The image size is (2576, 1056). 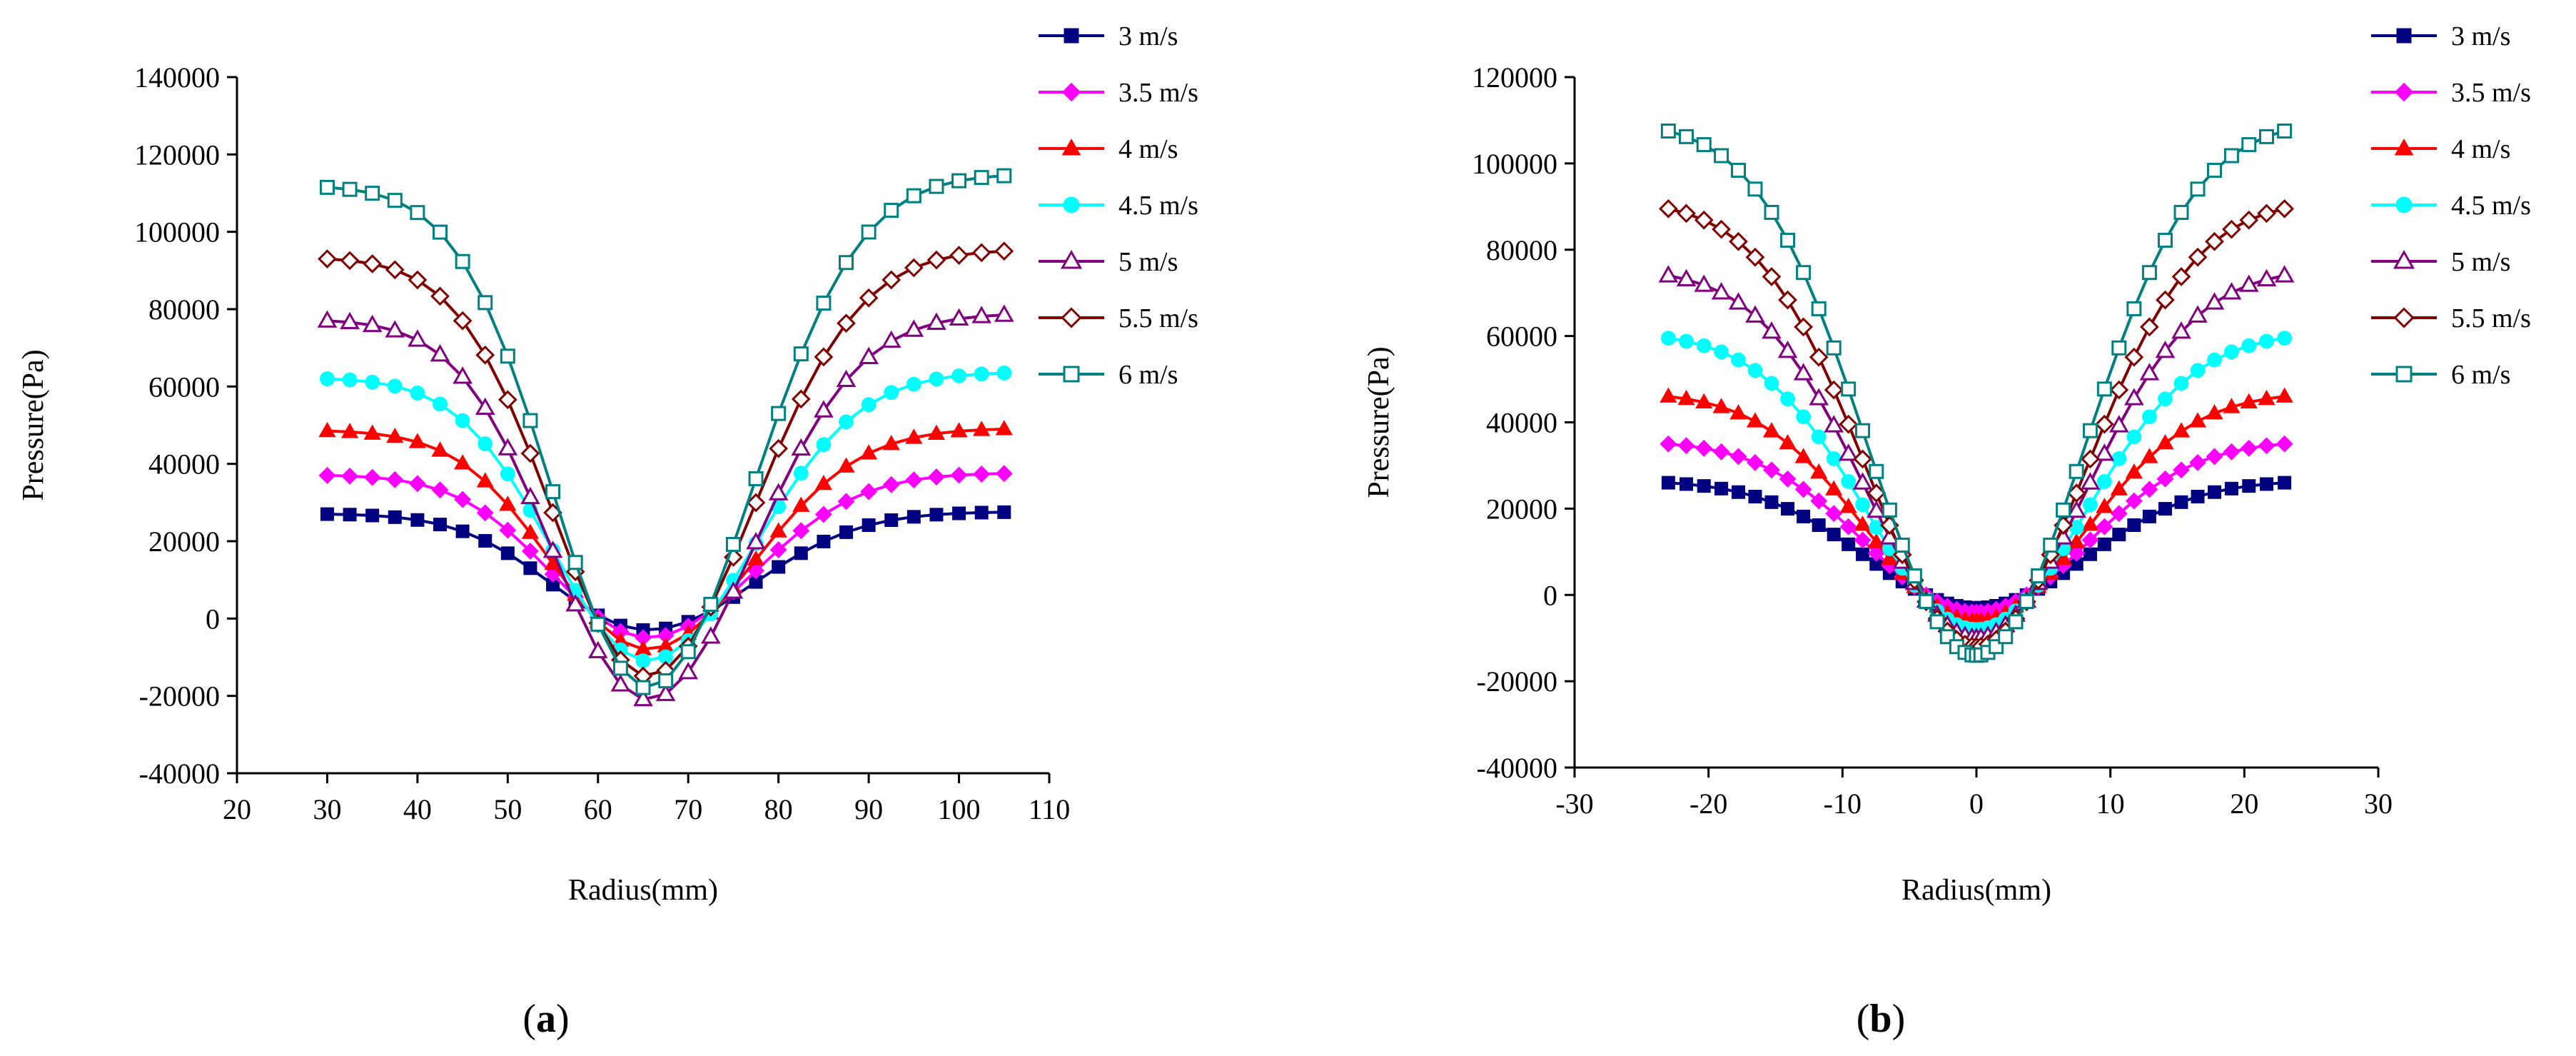 What do you see at coordinates (2440, 262) in the screenshot?
I see `legend-item: 5 m/s` at bounding box center [2440, 262].